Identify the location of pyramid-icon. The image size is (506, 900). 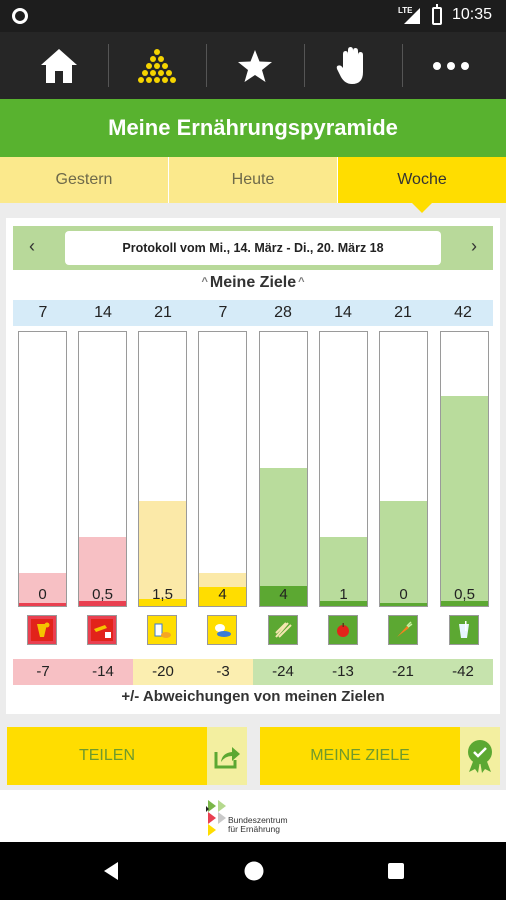
(157, 65).